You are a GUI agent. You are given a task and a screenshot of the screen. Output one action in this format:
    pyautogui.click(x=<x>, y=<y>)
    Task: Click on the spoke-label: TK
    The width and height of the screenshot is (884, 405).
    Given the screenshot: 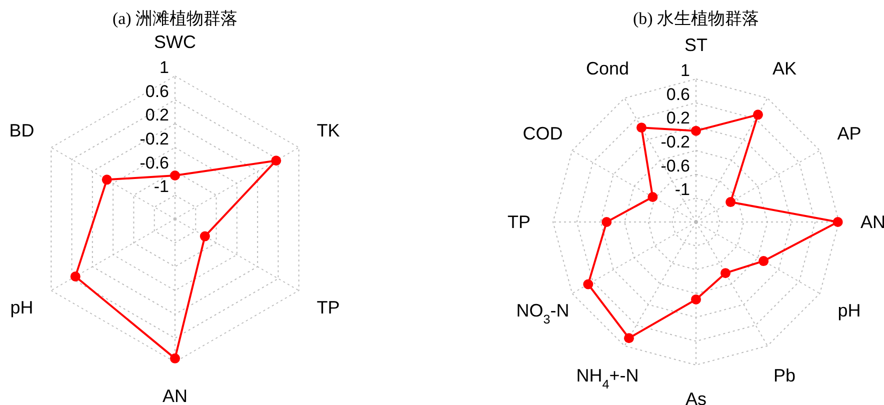 What is the action you would take?
    pyautogui.click(x=328, y=130)
    